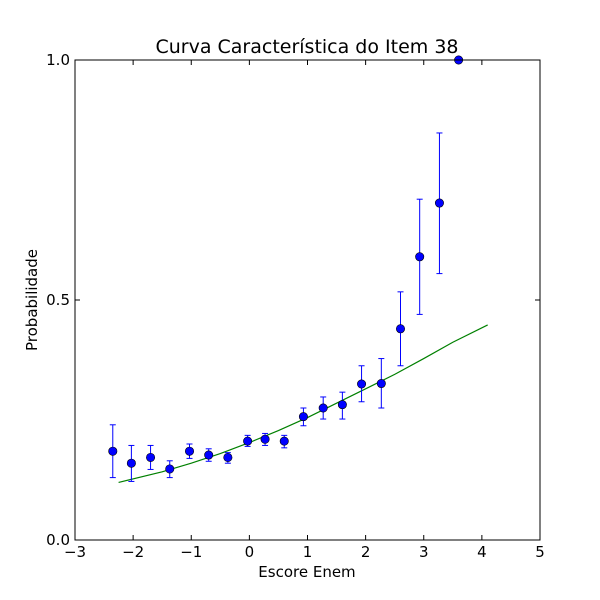 This screenshot has width=600, height=600. Describe the element at coordinates (308, 552) in the screenshot. I see `x-tick-label: 1` at that location.